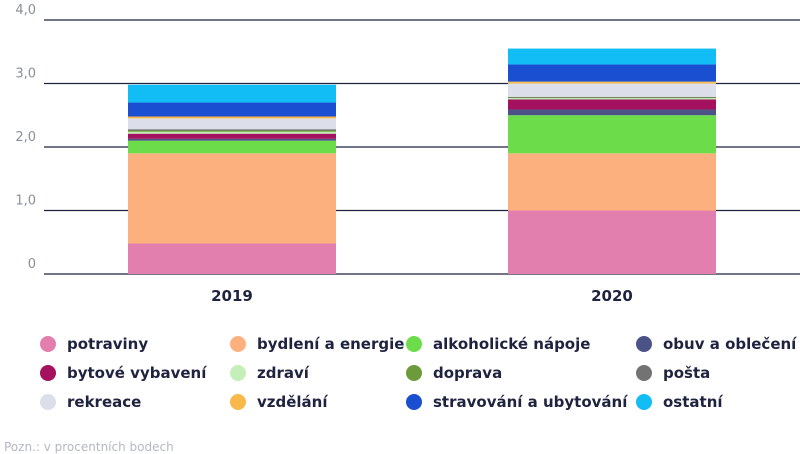 The height and width of the screenshot is (454, 800). Describe the element at coordinates (25, 74) in the screenshot. I see `y-tick-label: 3,0` at that location.